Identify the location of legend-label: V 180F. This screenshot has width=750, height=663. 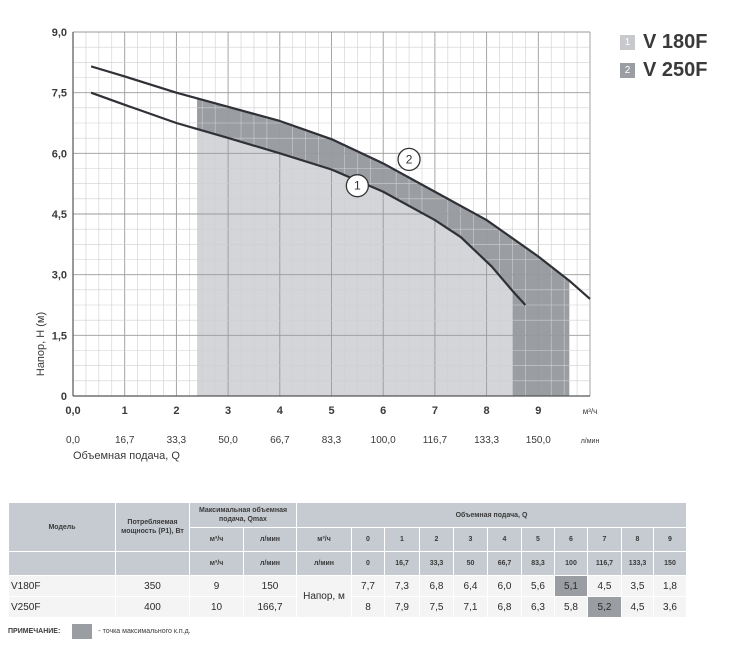
(675, 41).